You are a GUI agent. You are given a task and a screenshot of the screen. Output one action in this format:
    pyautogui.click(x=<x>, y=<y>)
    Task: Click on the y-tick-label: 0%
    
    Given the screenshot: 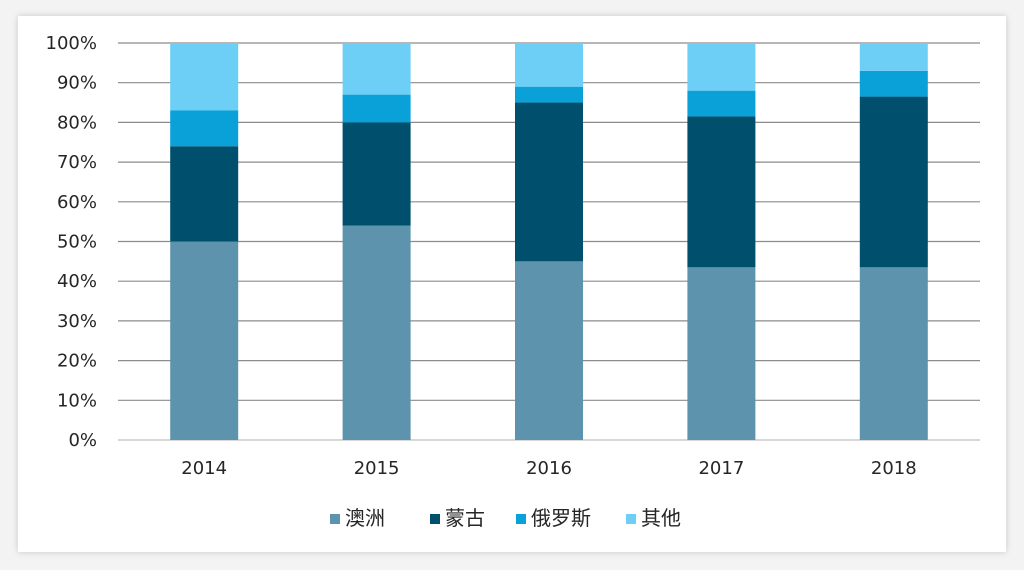 What is the action you would take?
    pyautogui.click(x=82, y=440)
    